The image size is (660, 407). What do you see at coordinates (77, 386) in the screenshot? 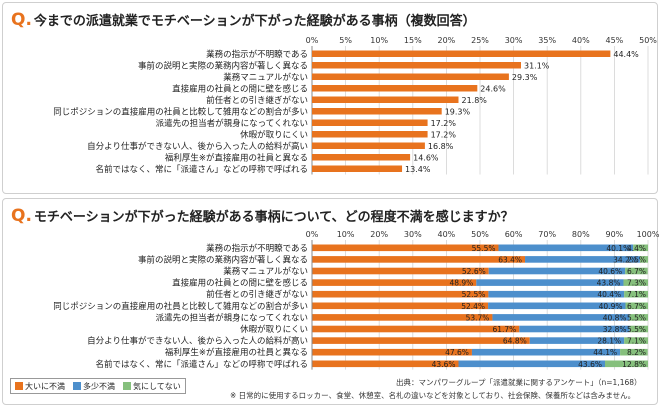
I see `legend-swatch-blue` at bounding box center [77, 386].